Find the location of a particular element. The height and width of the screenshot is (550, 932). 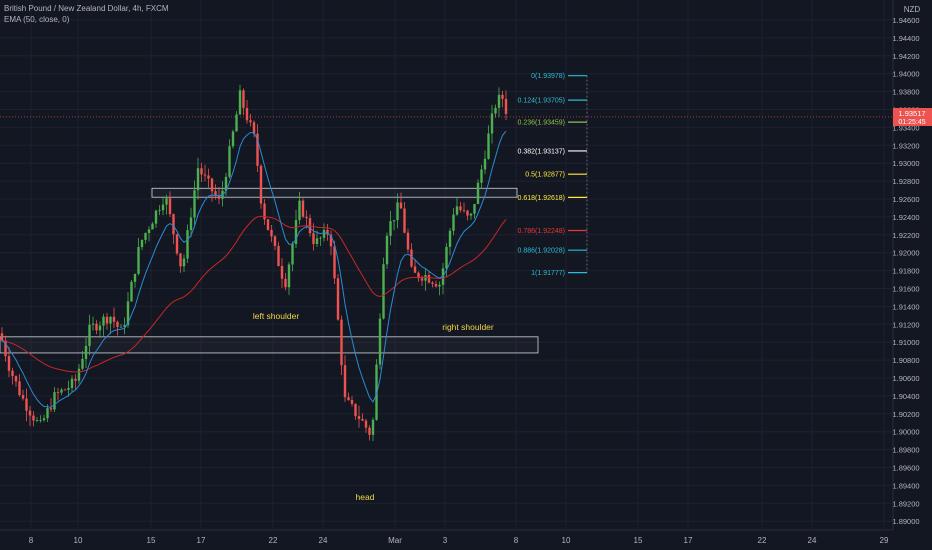

time-tick-label: 10 is located at coordinates (566, 540).